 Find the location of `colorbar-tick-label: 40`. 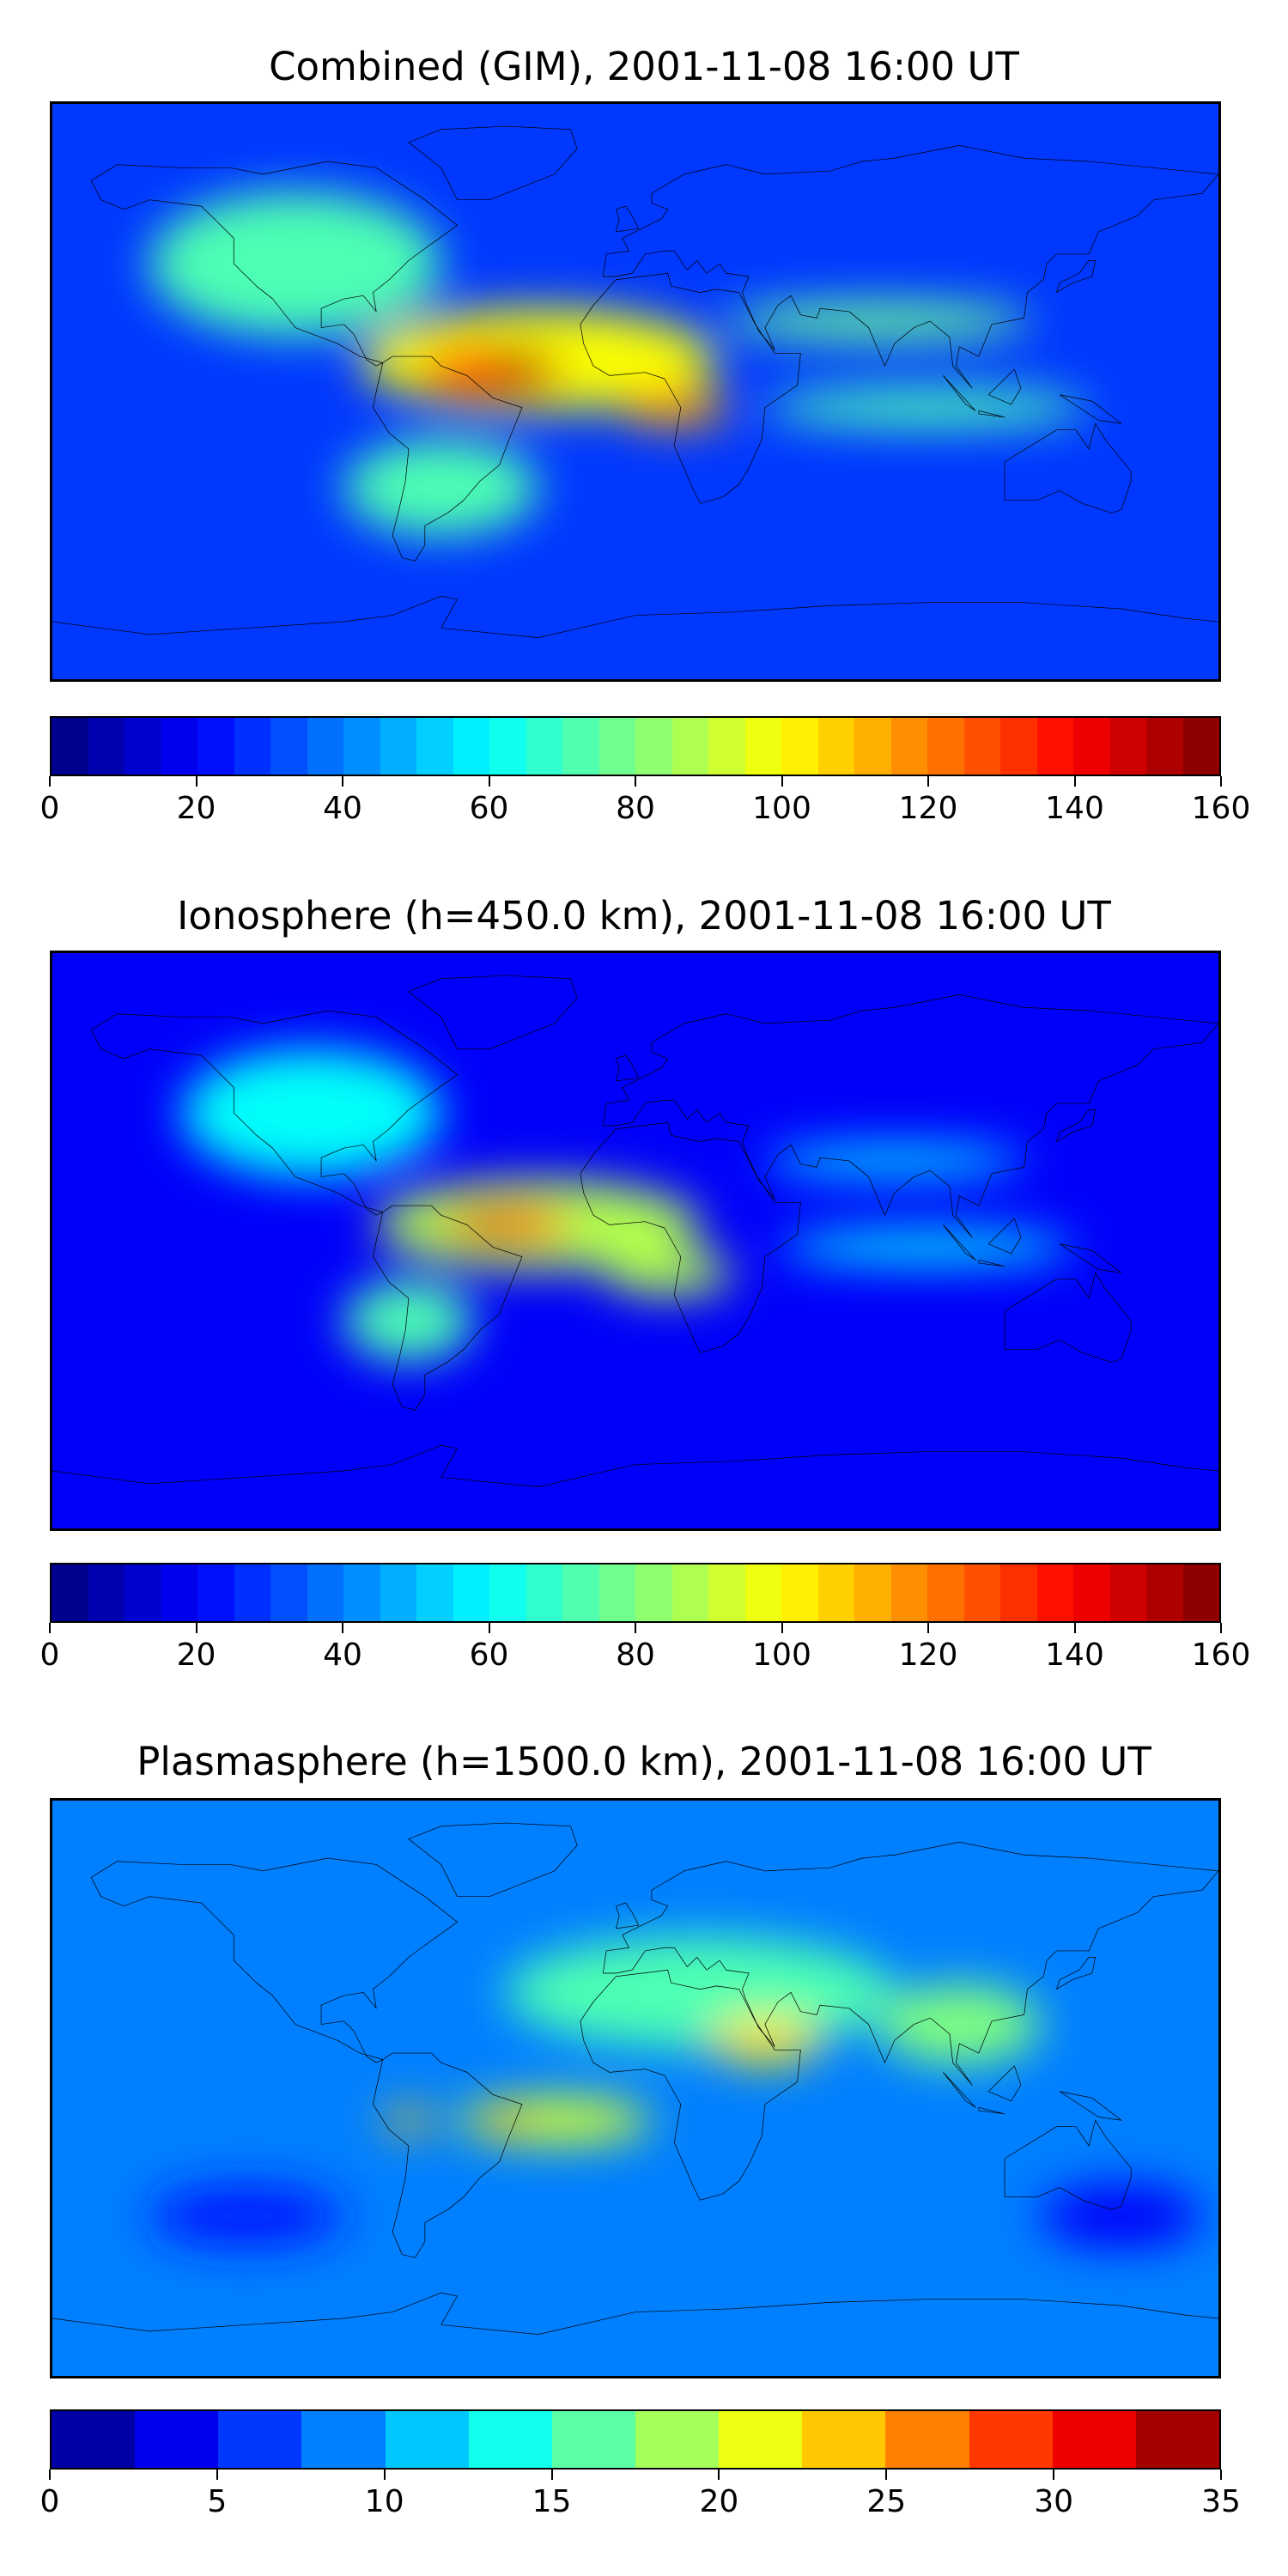

colorbar-tick-label: 40 is located at coordinates (343, 808).